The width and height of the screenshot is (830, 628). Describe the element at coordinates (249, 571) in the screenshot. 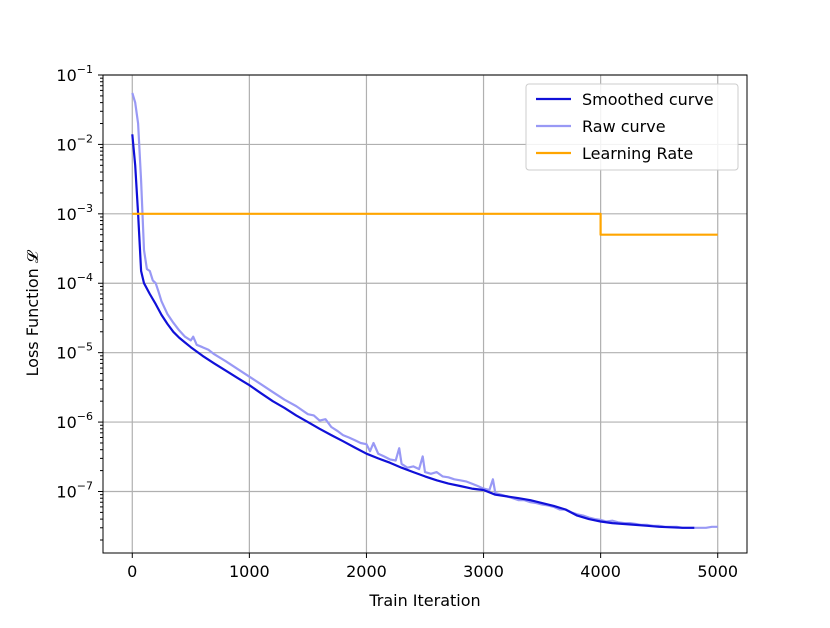

I see `x-tick-label: 1000` at that location.